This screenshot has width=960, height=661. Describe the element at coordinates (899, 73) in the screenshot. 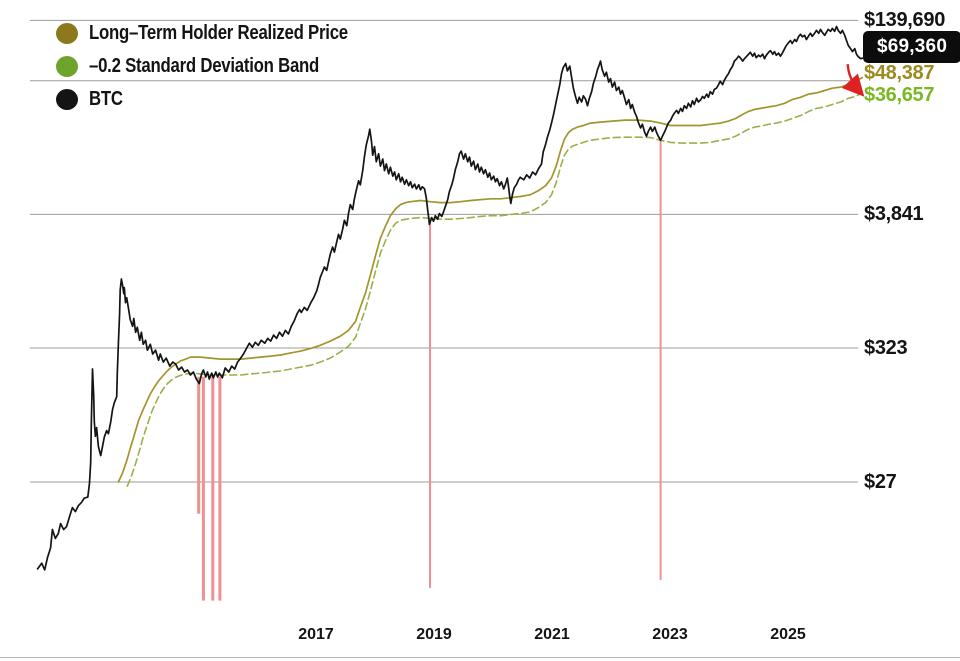

I see `lth-price-label: $48,387` at that location.